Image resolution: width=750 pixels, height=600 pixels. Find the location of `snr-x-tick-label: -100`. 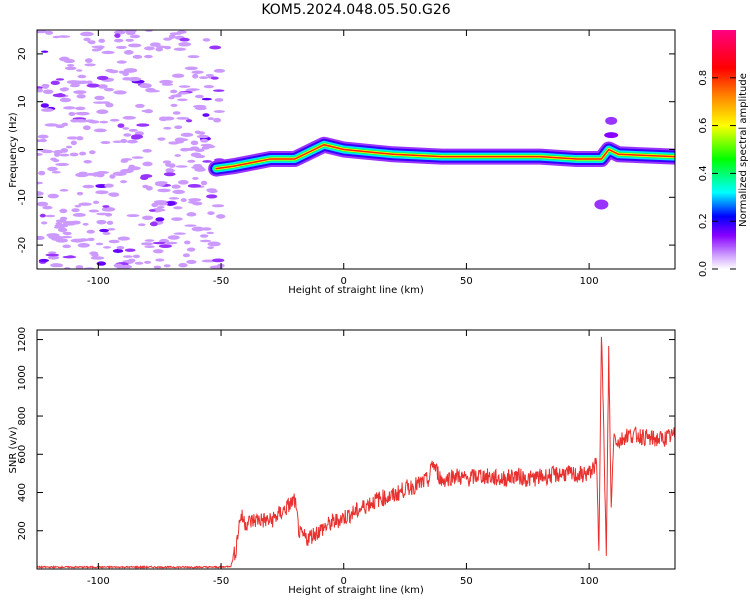

snr-x-tick-label: -100 is located at coordinates (98, 581).